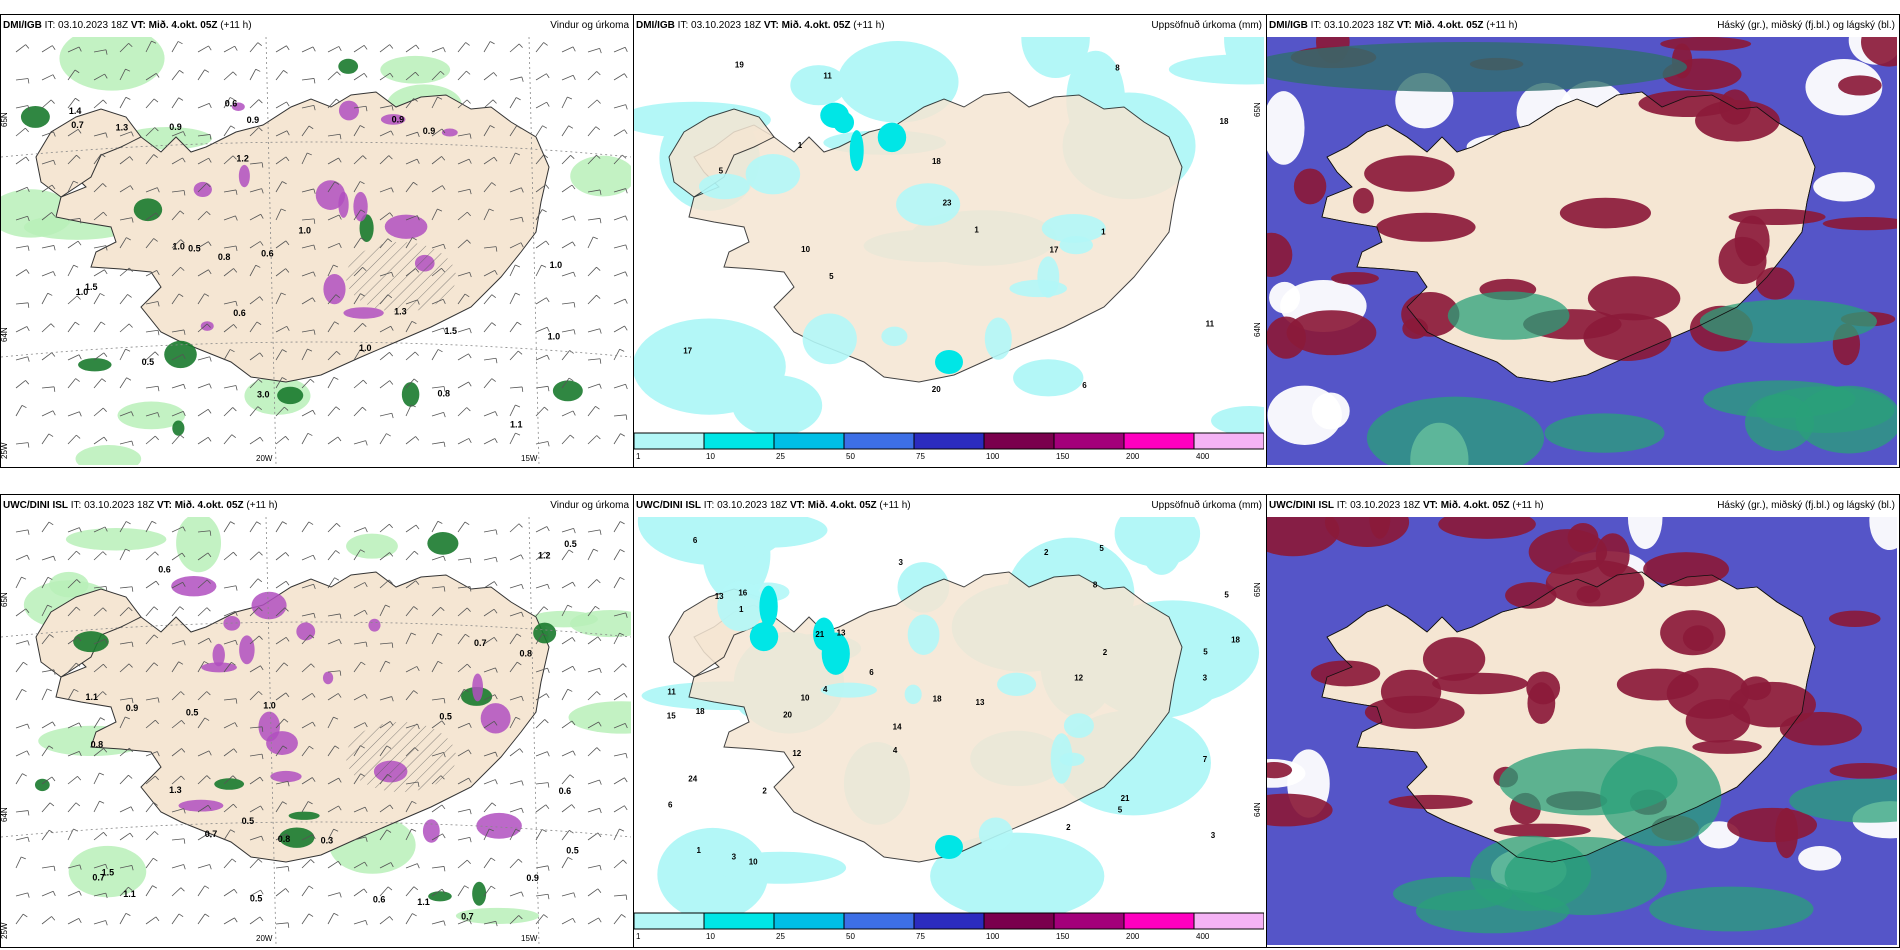 The width and height of the screenshot is (1900, 950). I want to click on latitude-label: 65N, so click(5, 599).